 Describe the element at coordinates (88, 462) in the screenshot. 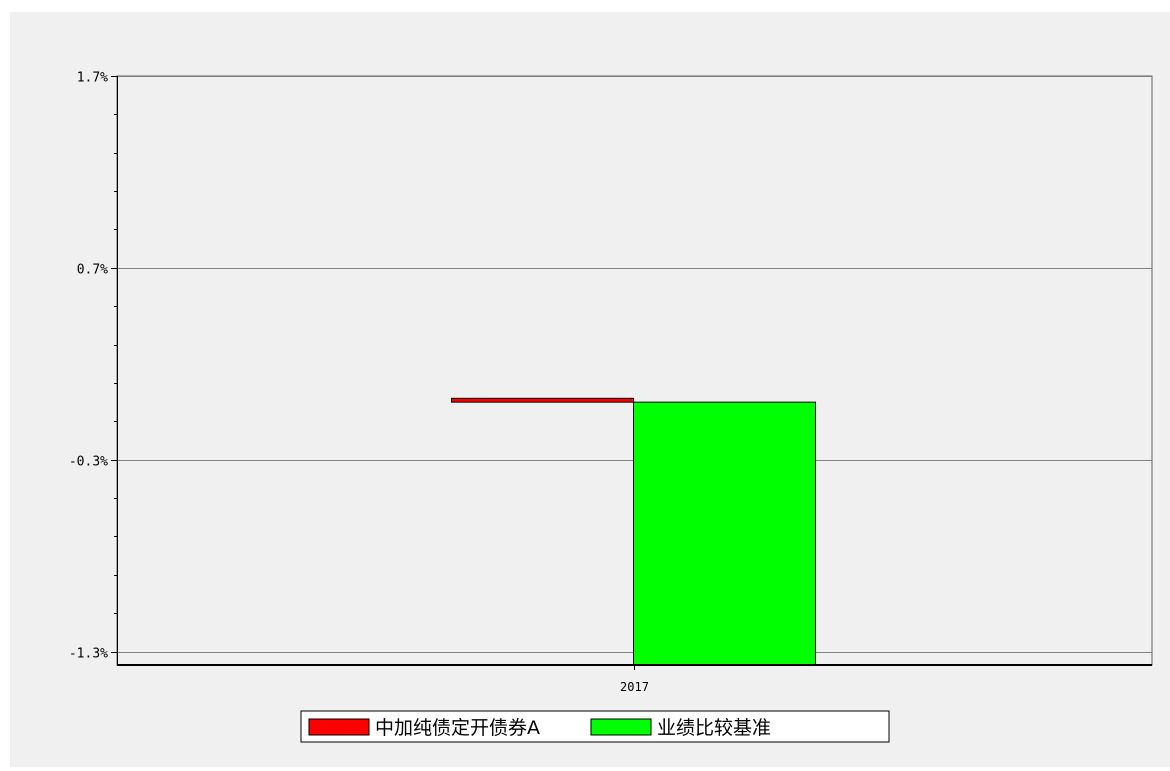

I see `y-tick-label: -0.3%` at that location.